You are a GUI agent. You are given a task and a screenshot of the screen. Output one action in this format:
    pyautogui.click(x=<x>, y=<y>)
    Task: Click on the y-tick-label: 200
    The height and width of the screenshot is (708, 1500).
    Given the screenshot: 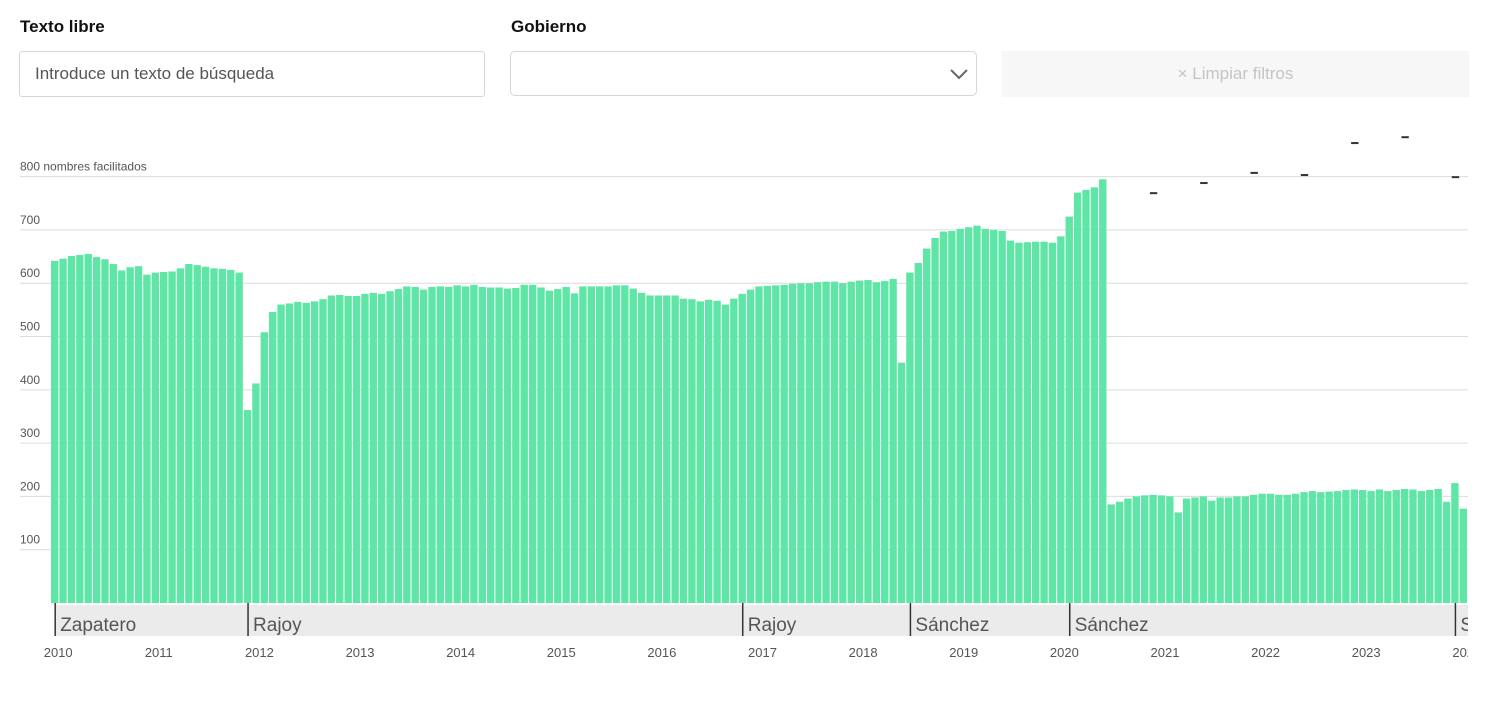 What is the action you would take?
    pyautogui.click(x=30, y=486)
    